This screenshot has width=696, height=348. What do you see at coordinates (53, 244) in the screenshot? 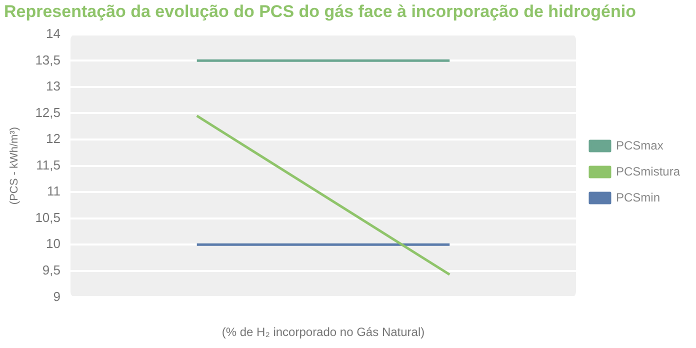
I see `y-tick-label: 10` at bounding box center [53, 244].